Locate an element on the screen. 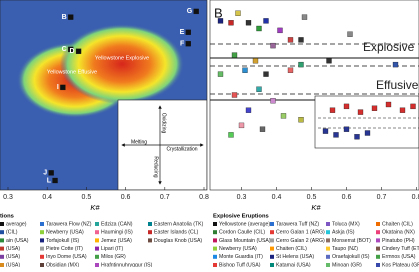 This screenshot has width=419, height=272. legend-label: Easter Islands (CL) is located at coordinates (176, 233).